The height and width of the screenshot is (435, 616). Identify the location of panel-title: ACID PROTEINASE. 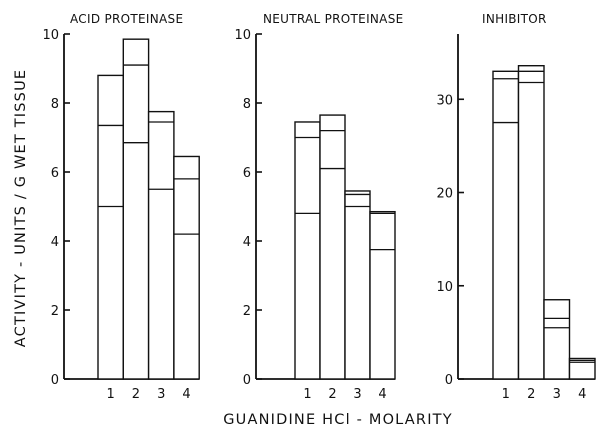
(126, 19).